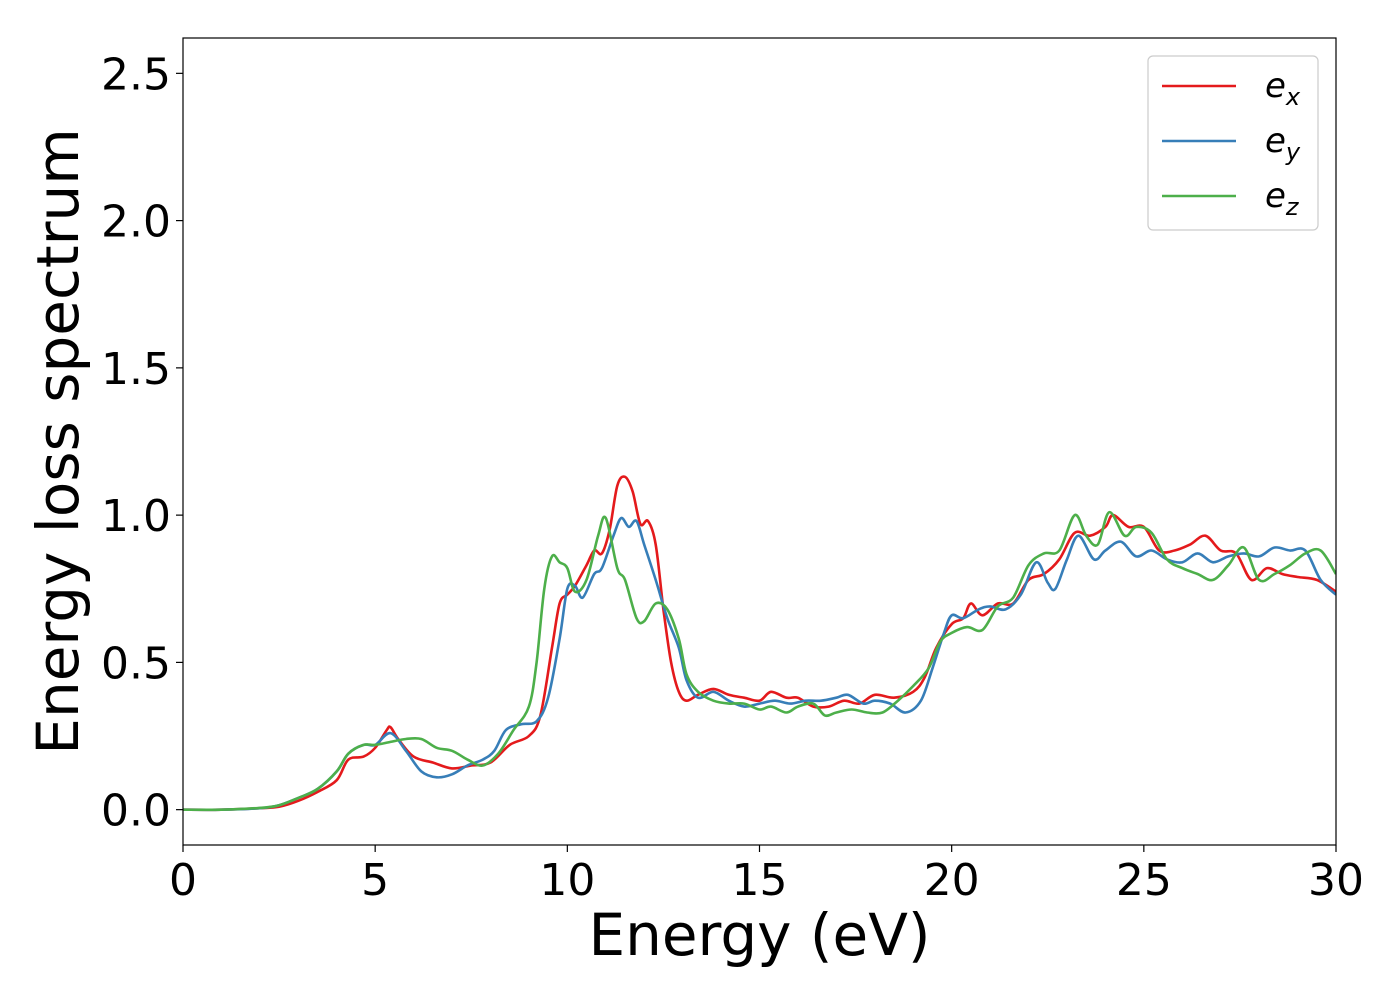 This screenshot has width=1400, height=1000. I want to click on legend-label-subscript: y, so click(1293, 152).